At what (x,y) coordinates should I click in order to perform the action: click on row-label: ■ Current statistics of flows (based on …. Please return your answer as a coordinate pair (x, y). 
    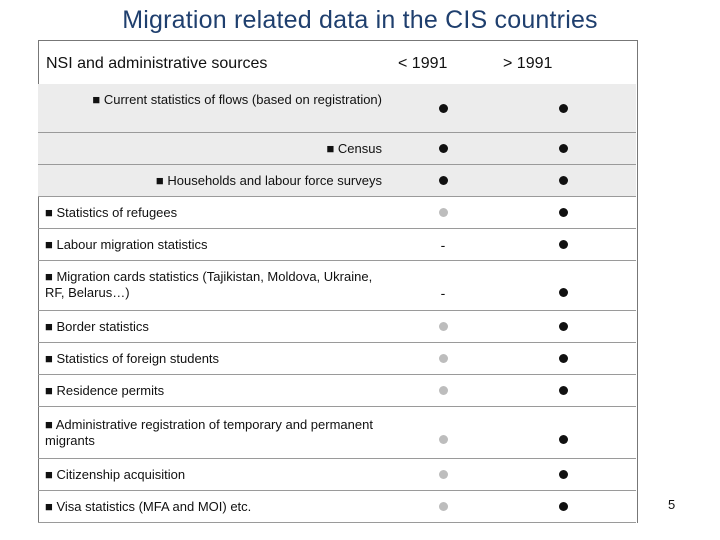
    Looking at the image, I should click on (237, 99).